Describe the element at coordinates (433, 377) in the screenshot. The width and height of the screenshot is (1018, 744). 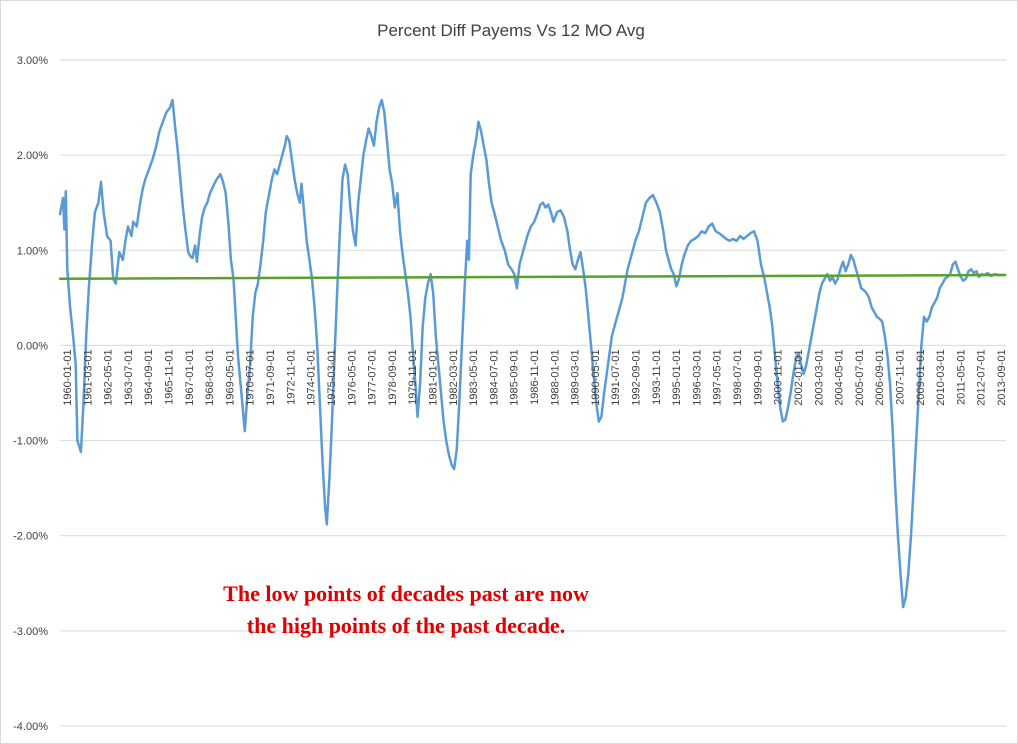
I see `x-tick-label: 1981-01-01` at that location.